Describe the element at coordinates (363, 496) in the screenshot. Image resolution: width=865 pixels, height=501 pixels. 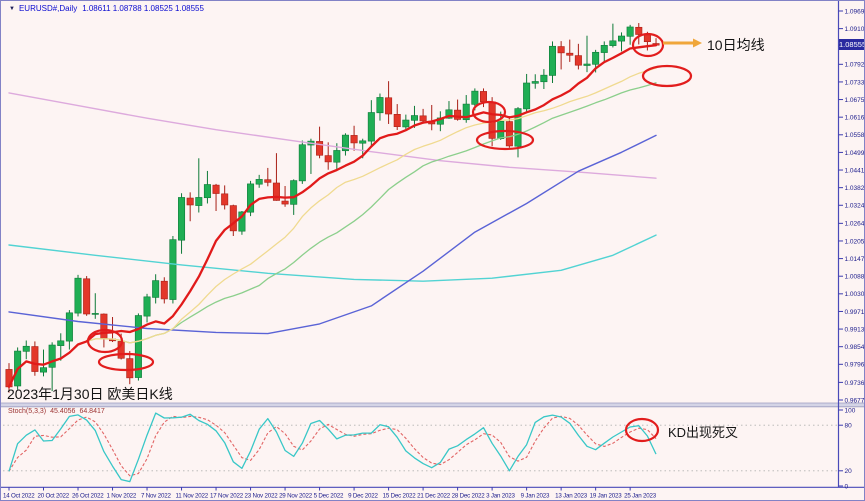
I see `date-tick-label: 9 Dec 2022` at that location.